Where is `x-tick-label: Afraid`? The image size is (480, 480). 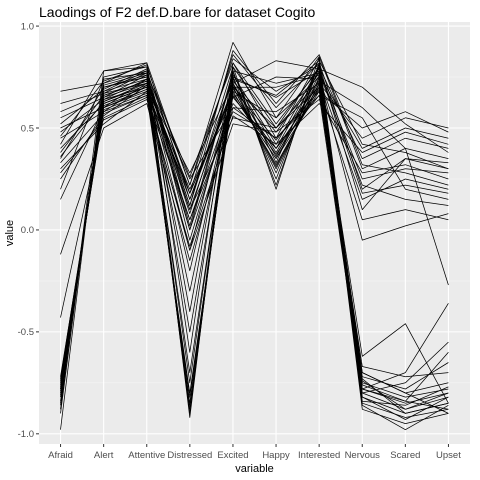 x-tick-label: Afraid is located at coordinates (60, 455).